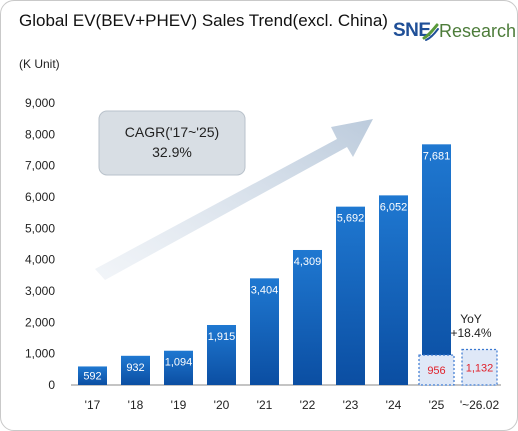 Image resolution: width=518 pixels, height=431 pixels. What do you see at coordinates (40, 134) in the screenshot?
I see `y-tick-label: 8,000` at bounding box center [40, 134].